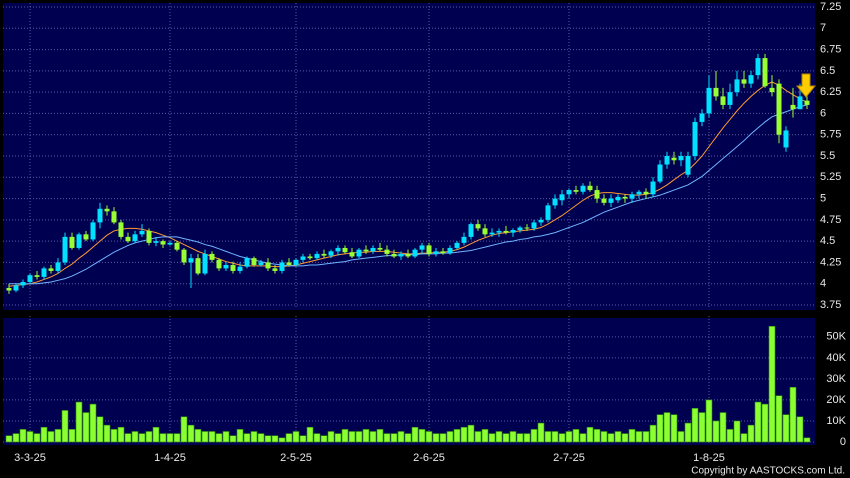 This screenshot has height=478, width=850. Describe the element at coordinates (823, 28) in the screenshot. I see `y-tick-label: 7` at that location.